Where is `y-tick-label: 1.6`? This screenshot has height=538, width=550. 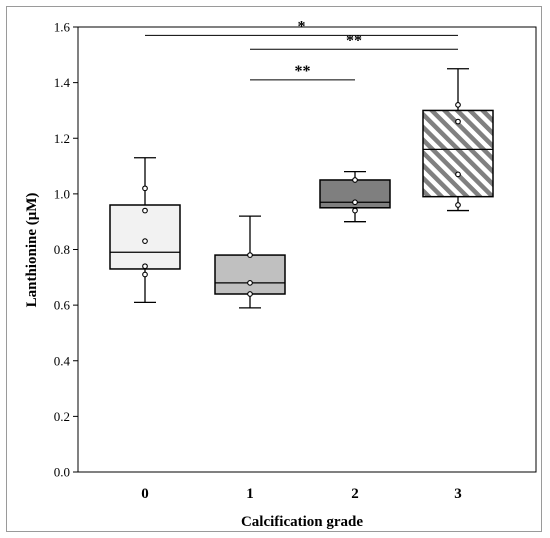
y-tick-label: 1.6 is located at coordinates (62, 27).